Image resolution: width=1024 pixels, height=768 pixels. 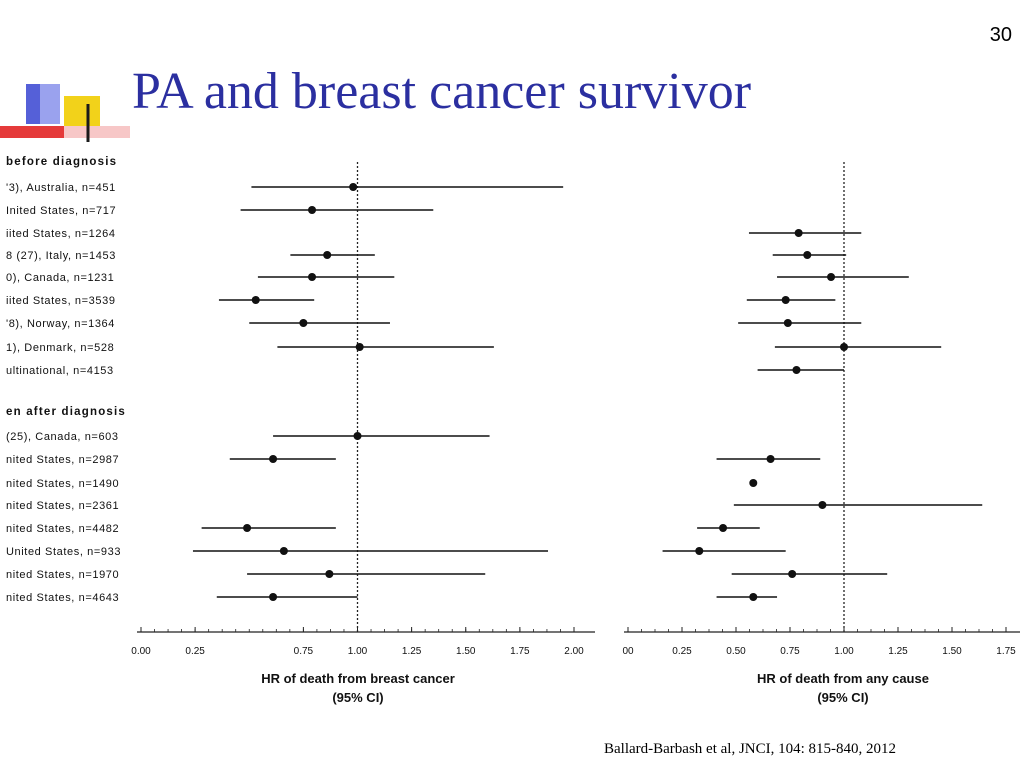 What do you see at coordinates (60, 371) in the screenshot?
I see `study-label: ultinational, n=4153` at bounding box center [60, 371].